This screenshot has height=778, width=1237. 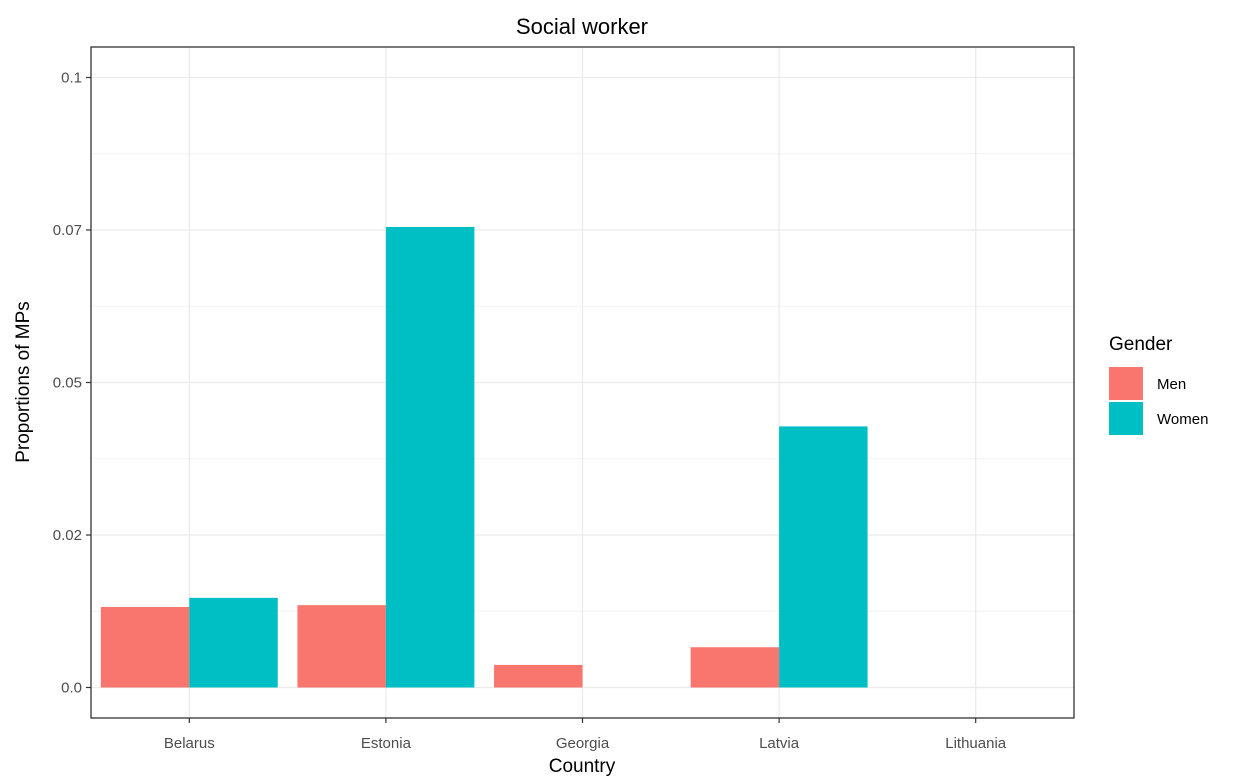 I want to click on y-axis-title: Proportions of MPs, so click(x=23, y=382).